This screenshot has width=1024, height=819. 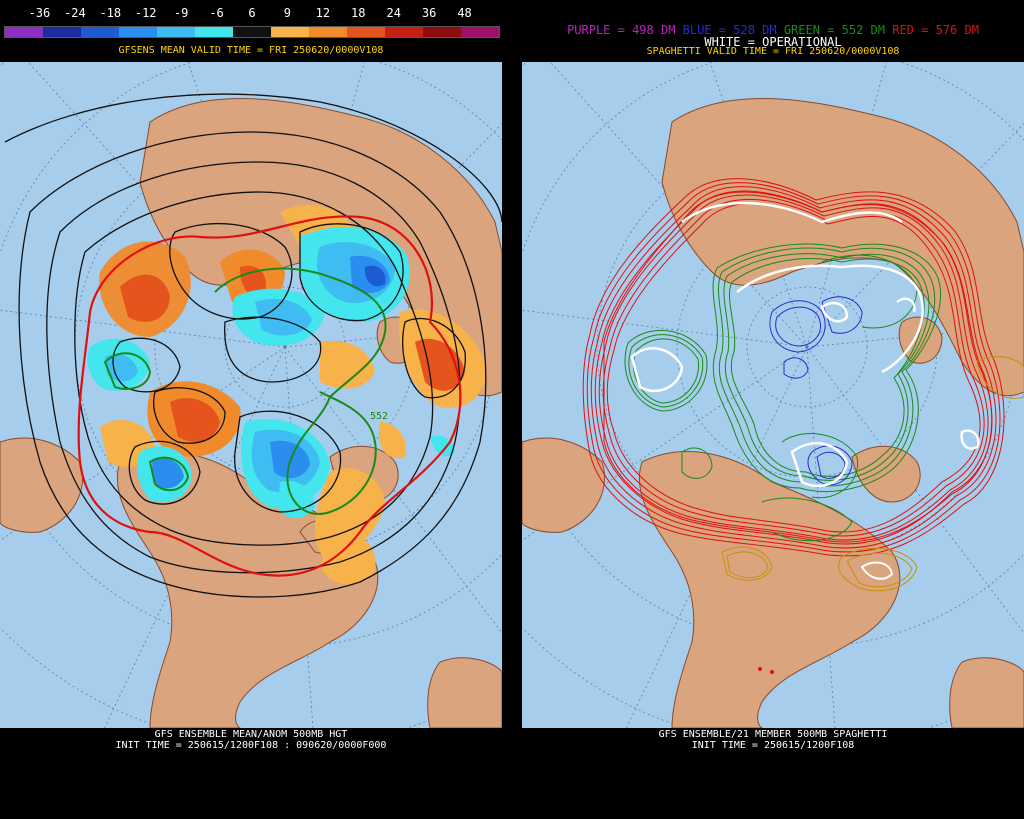 What do you see at coordinates (110, 13) in the screenshot?
I see `scale-label: -18` at bounding box center [110, 13].